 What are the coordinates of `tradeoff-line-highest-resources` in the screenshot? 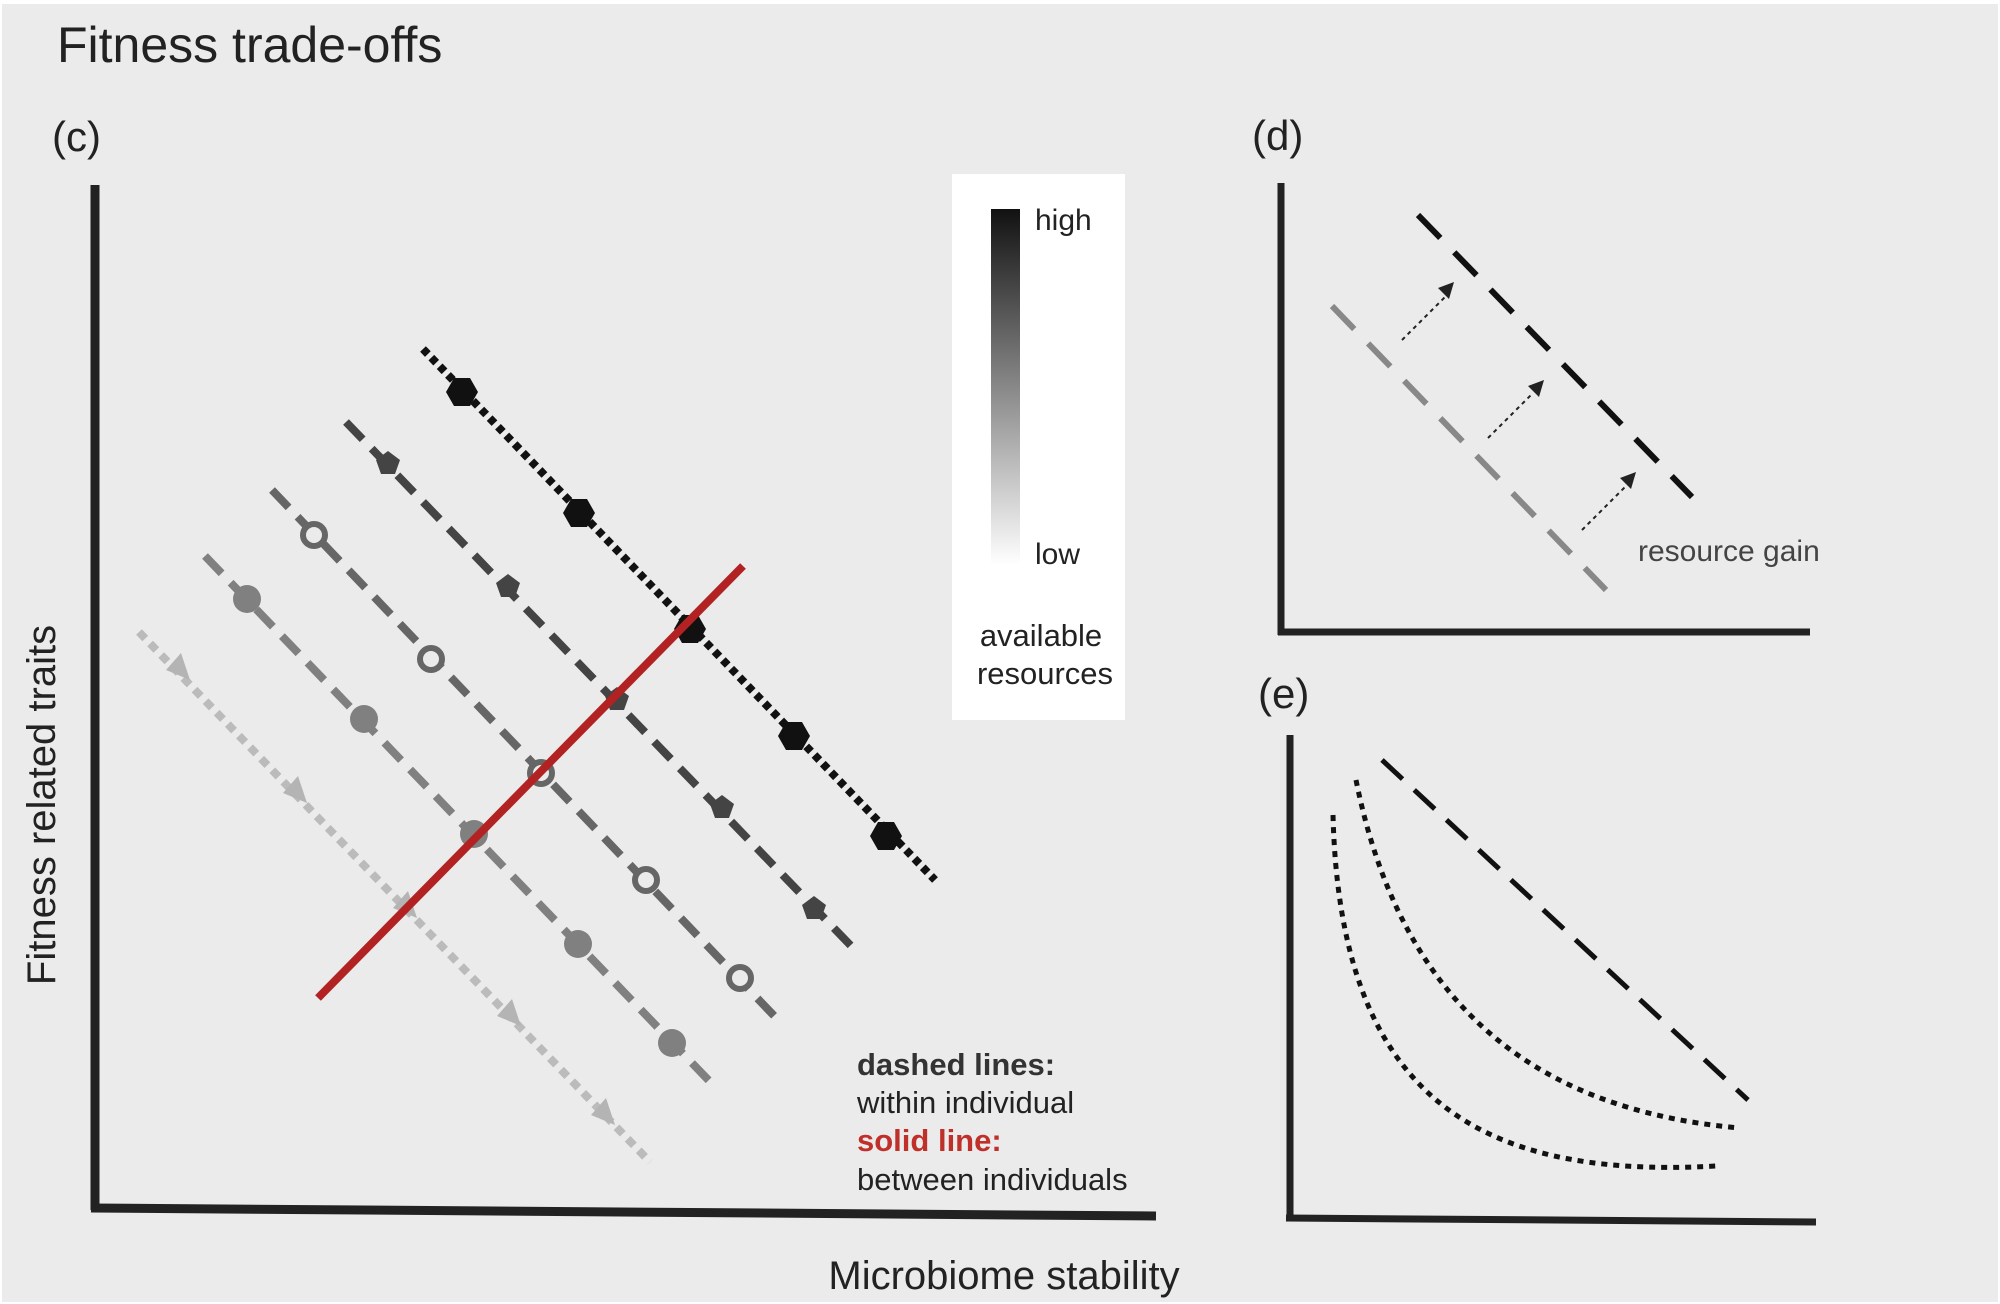 It's located at (679, 614).